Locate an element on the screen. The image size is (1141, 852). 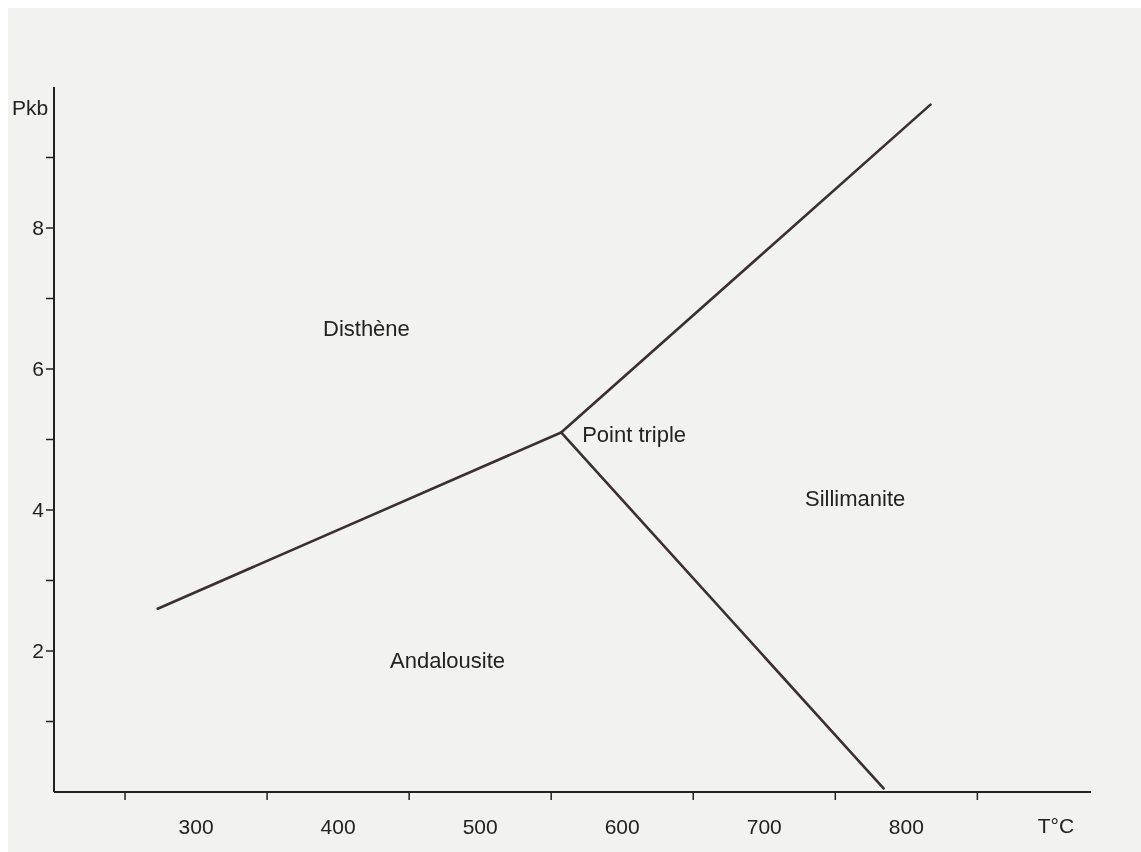
y-tick-label: 4 is located at coordinates (38, 510).